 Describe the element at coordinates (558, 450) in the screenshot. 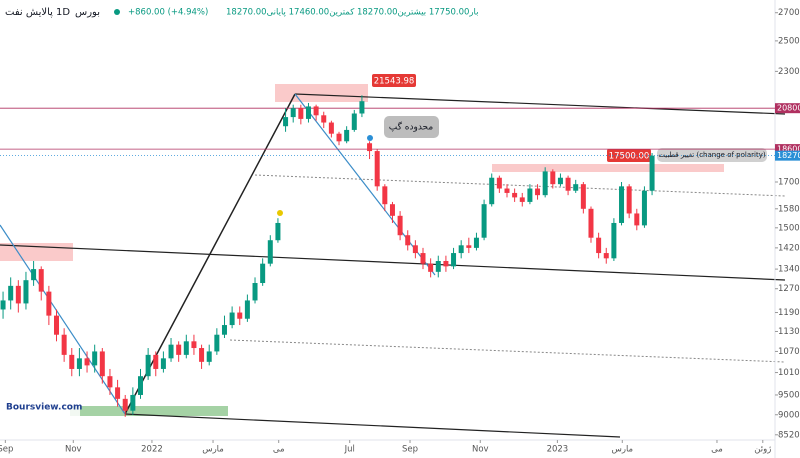

I see `x-tick-label: 2023` at that location.